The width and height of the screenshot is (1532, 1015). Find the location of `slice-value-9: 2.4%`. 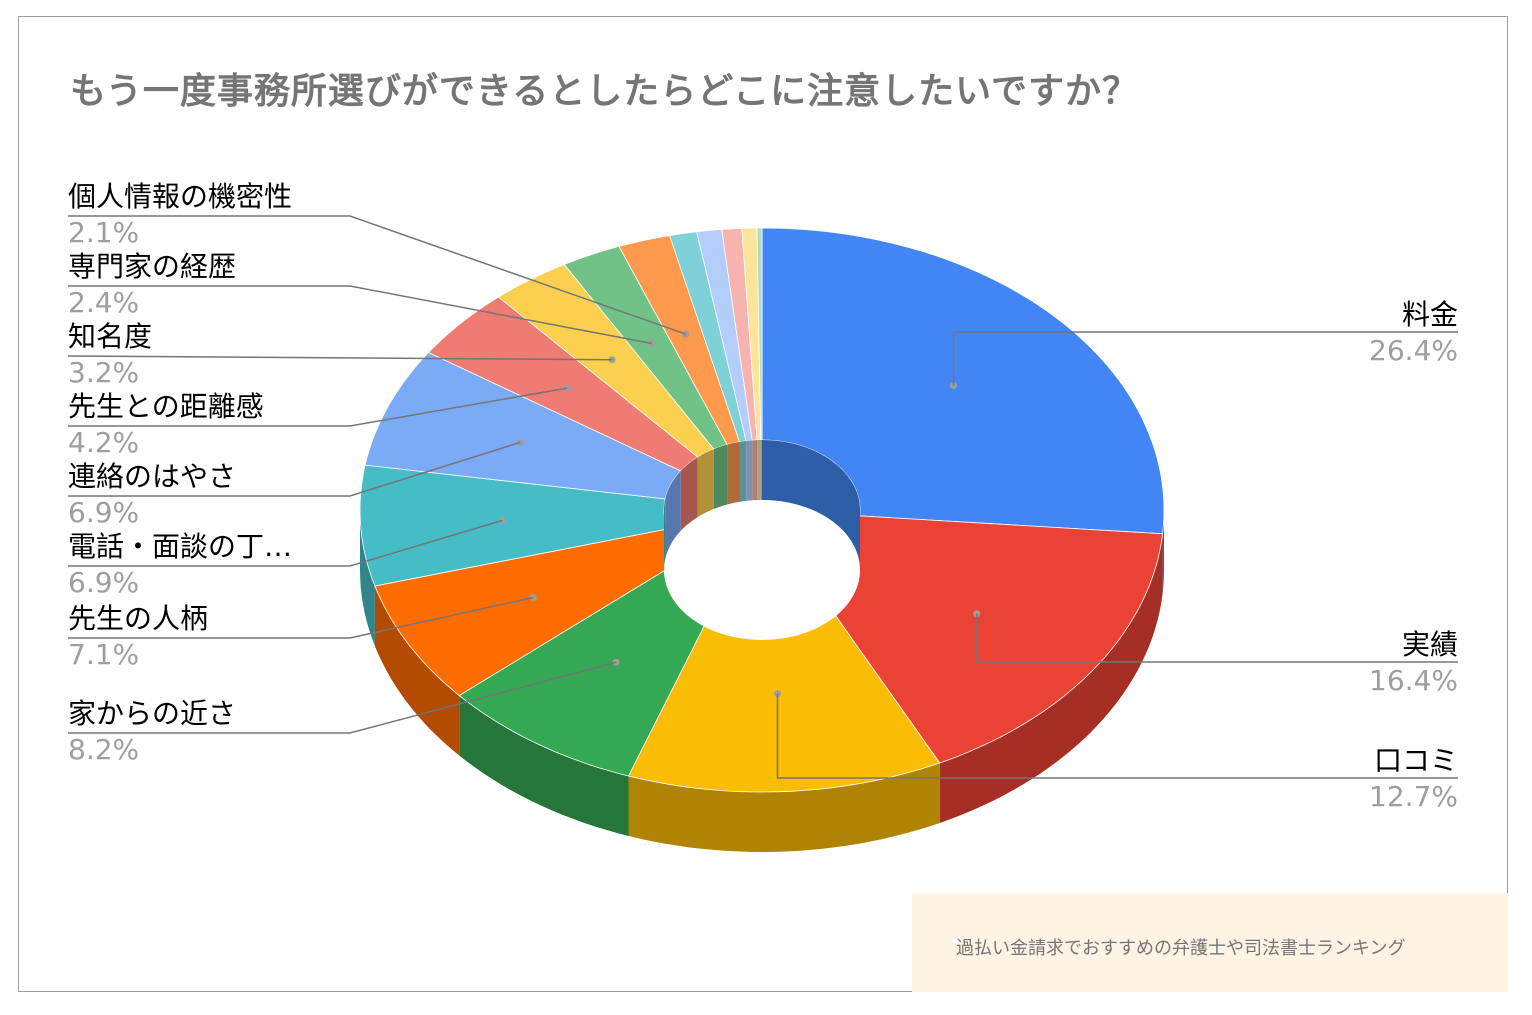

slice-value-9: 2.4% is located at coordinates (103, 302).